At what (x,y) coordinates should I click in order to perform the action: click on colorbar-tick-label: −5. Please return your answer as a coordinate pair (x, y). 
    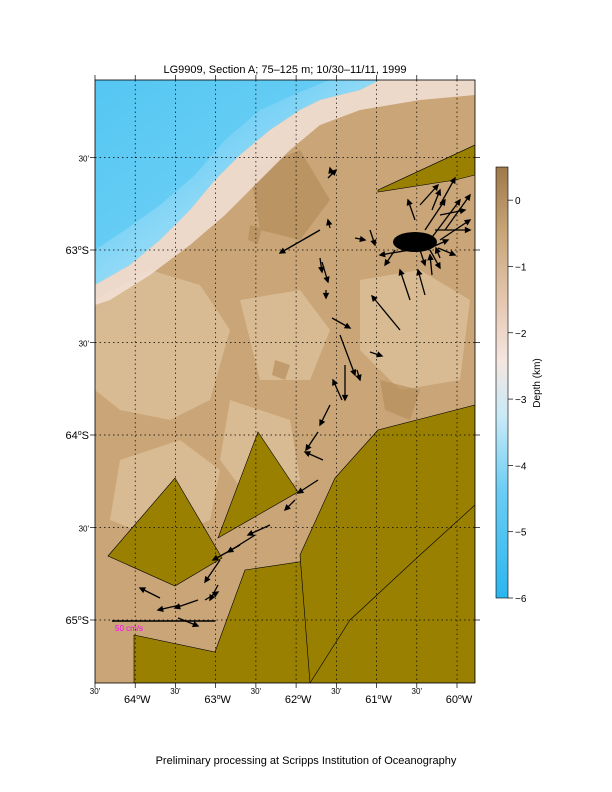
    Looking at the image, I should click on (521, 533).